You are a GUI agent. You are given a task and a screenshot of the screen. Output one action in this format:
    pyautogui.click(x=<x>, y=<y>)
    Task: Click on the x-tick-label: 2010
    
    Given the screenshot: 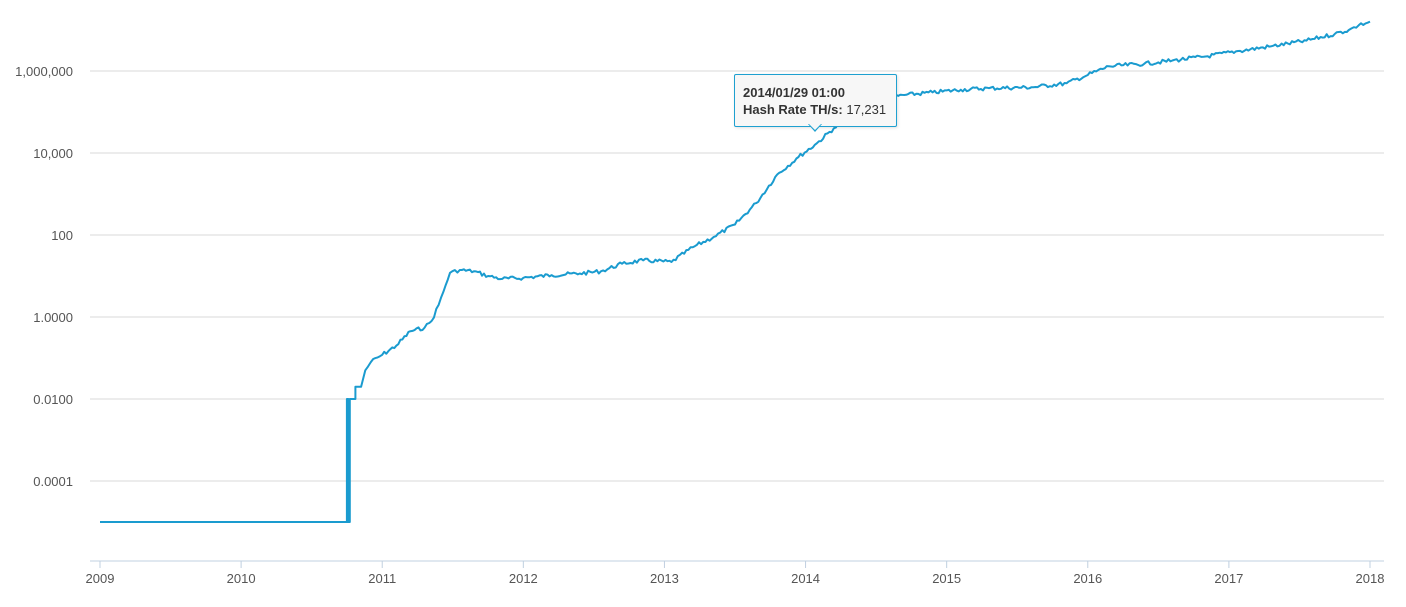 What is the action you would take?
    pyautogui.click(x=241, y=578)
    